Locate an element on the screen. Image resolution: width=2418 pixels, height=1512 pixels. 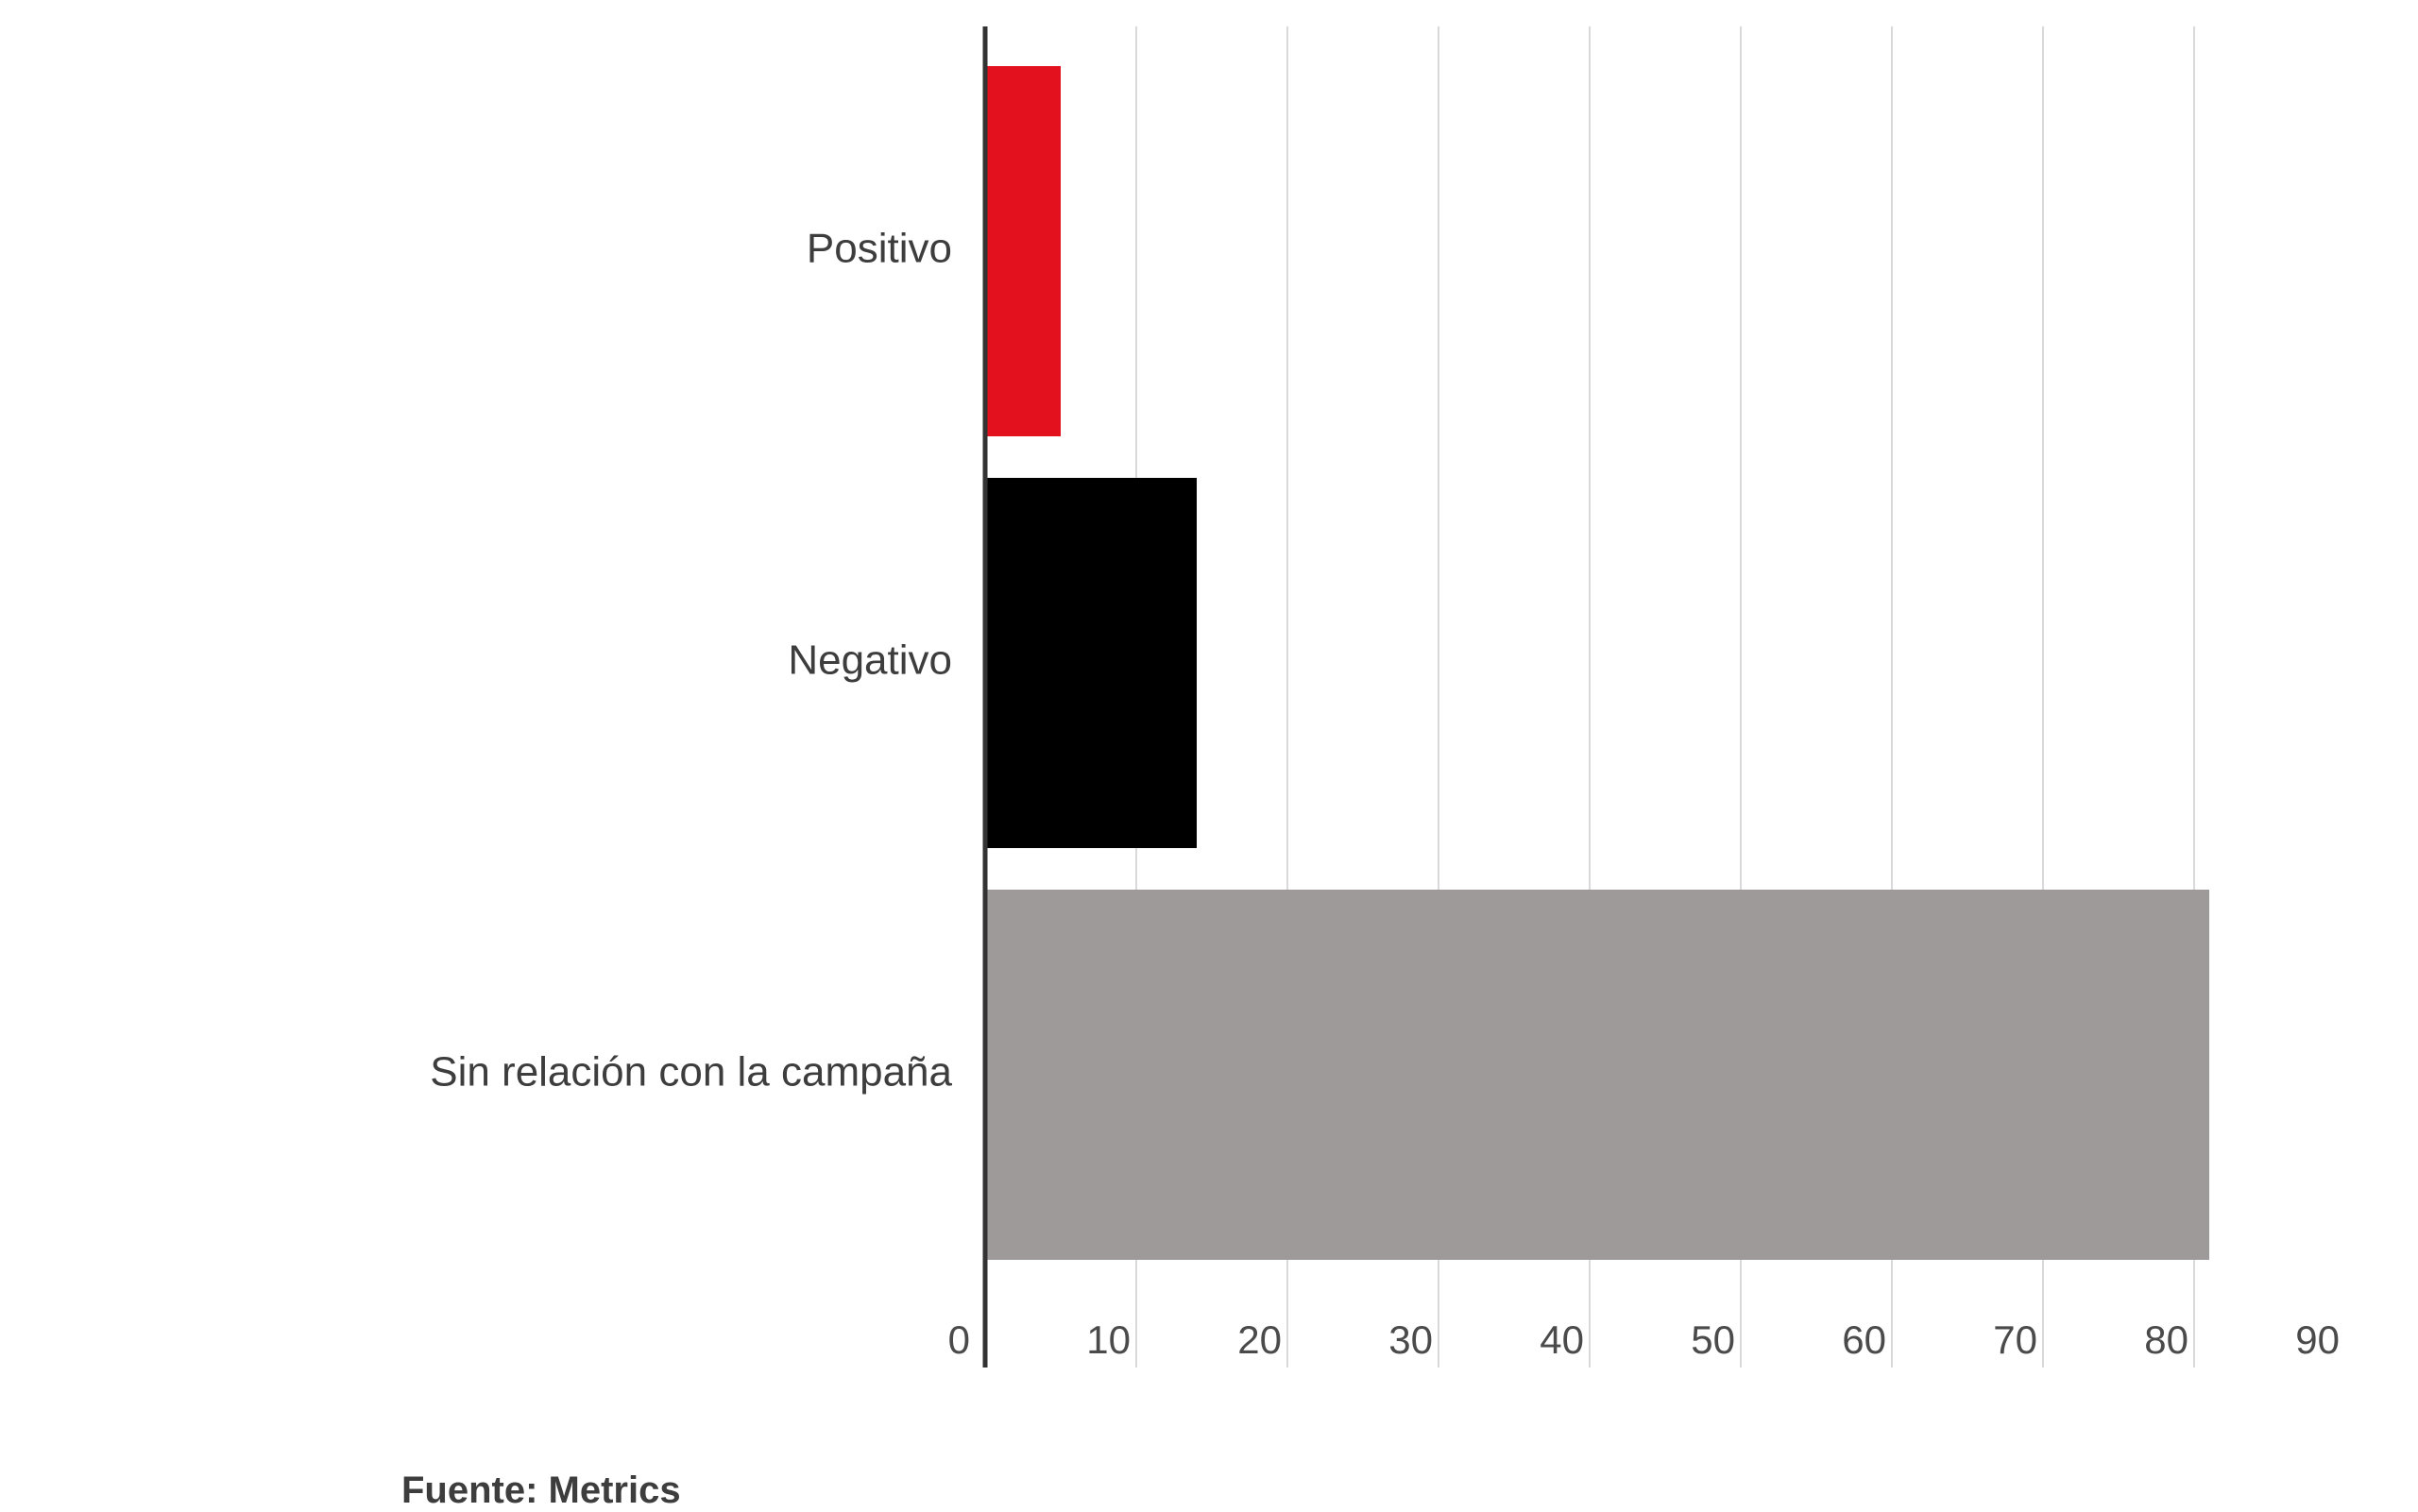
bar-negativo is located at coordinates (1091, 663).